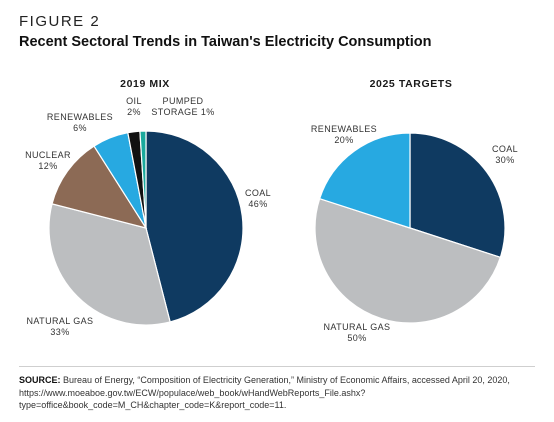  What do you see at coordinates (99, 187) in the screenshot?
I see `pie-slice-nuclear` at bounding box center [99, 187].